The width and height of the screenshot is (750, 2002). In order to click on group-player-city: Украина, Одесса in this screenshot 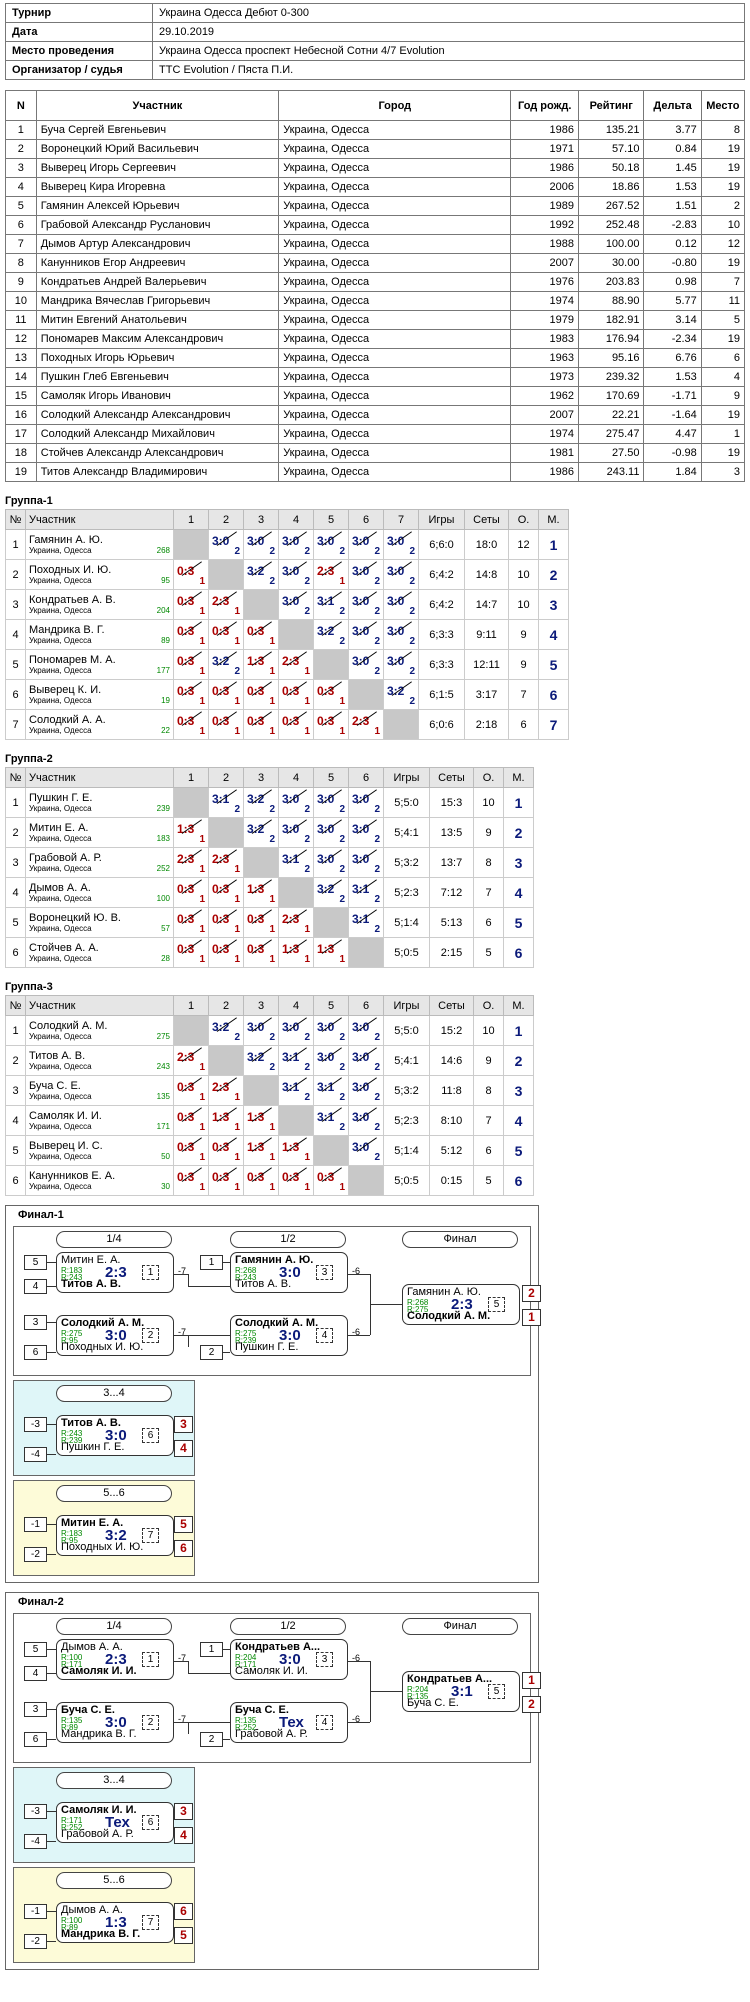, I will do `click(60, 670)`.